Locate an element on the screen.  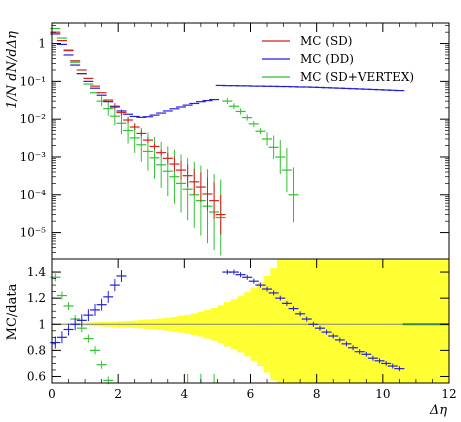
x-tick-label-5: 10 is located at coordinates (382, 394).